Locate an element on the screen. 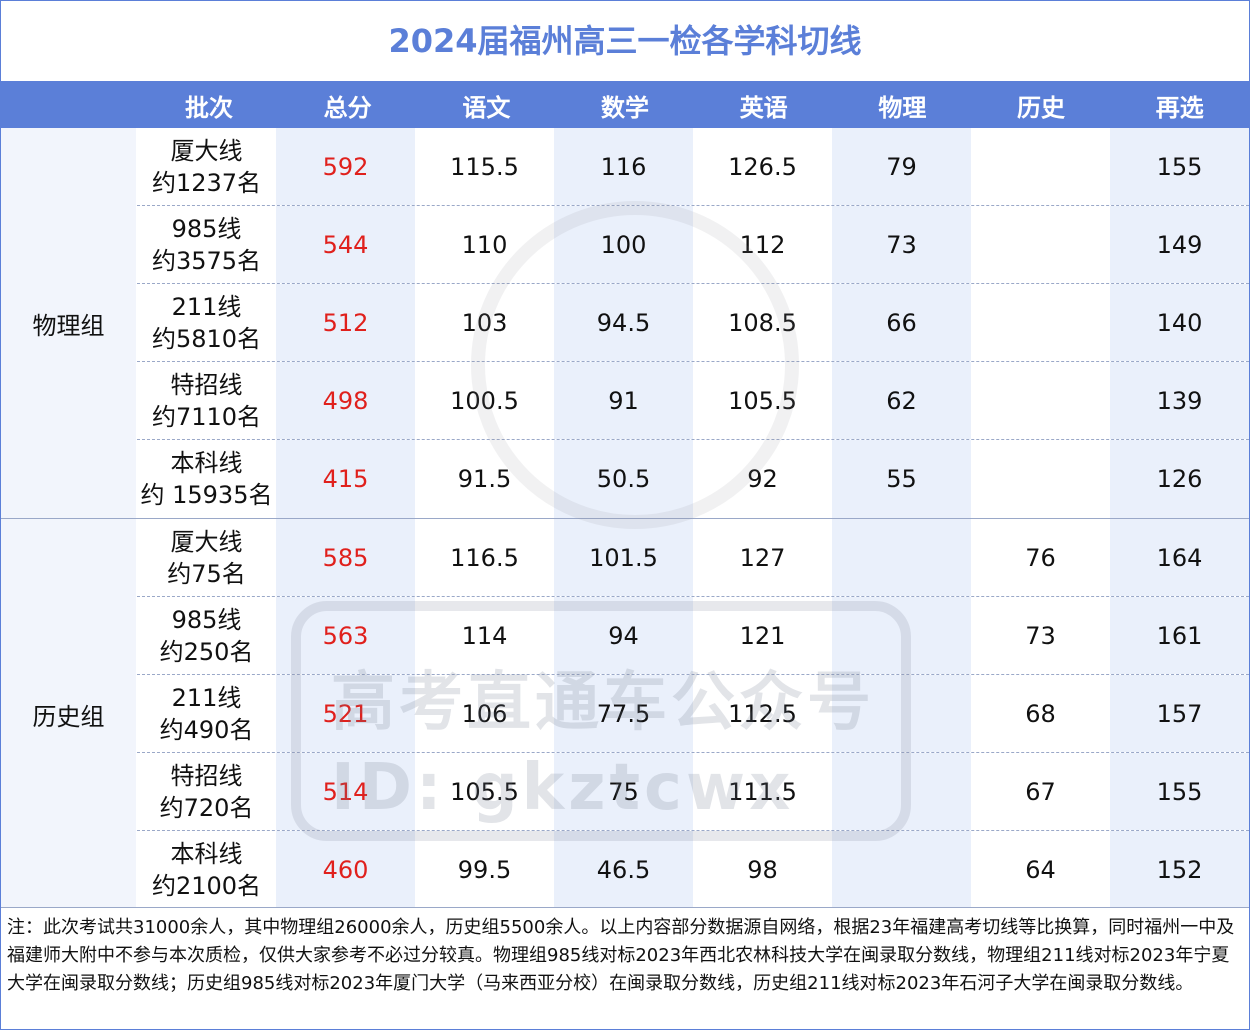 The image size is (1252, 1032). total-cell: 514 is located at coordinates (345, 791).